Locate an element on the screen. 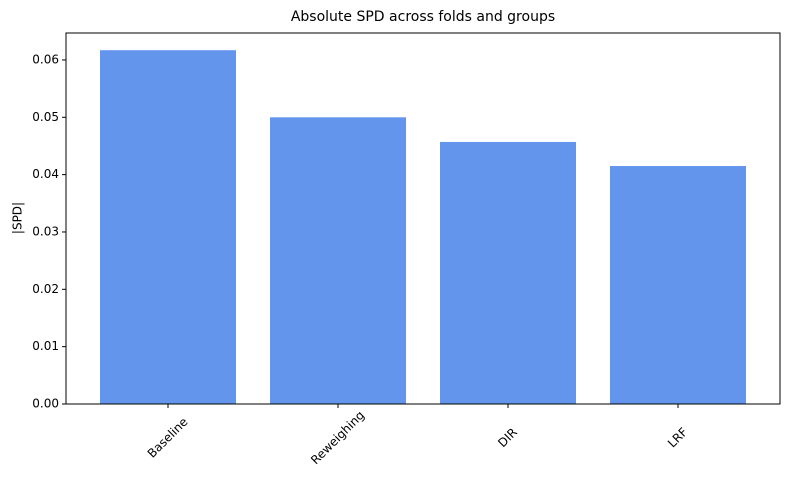  y-tick-label: 0.05 is located at coordinates (45, 117).